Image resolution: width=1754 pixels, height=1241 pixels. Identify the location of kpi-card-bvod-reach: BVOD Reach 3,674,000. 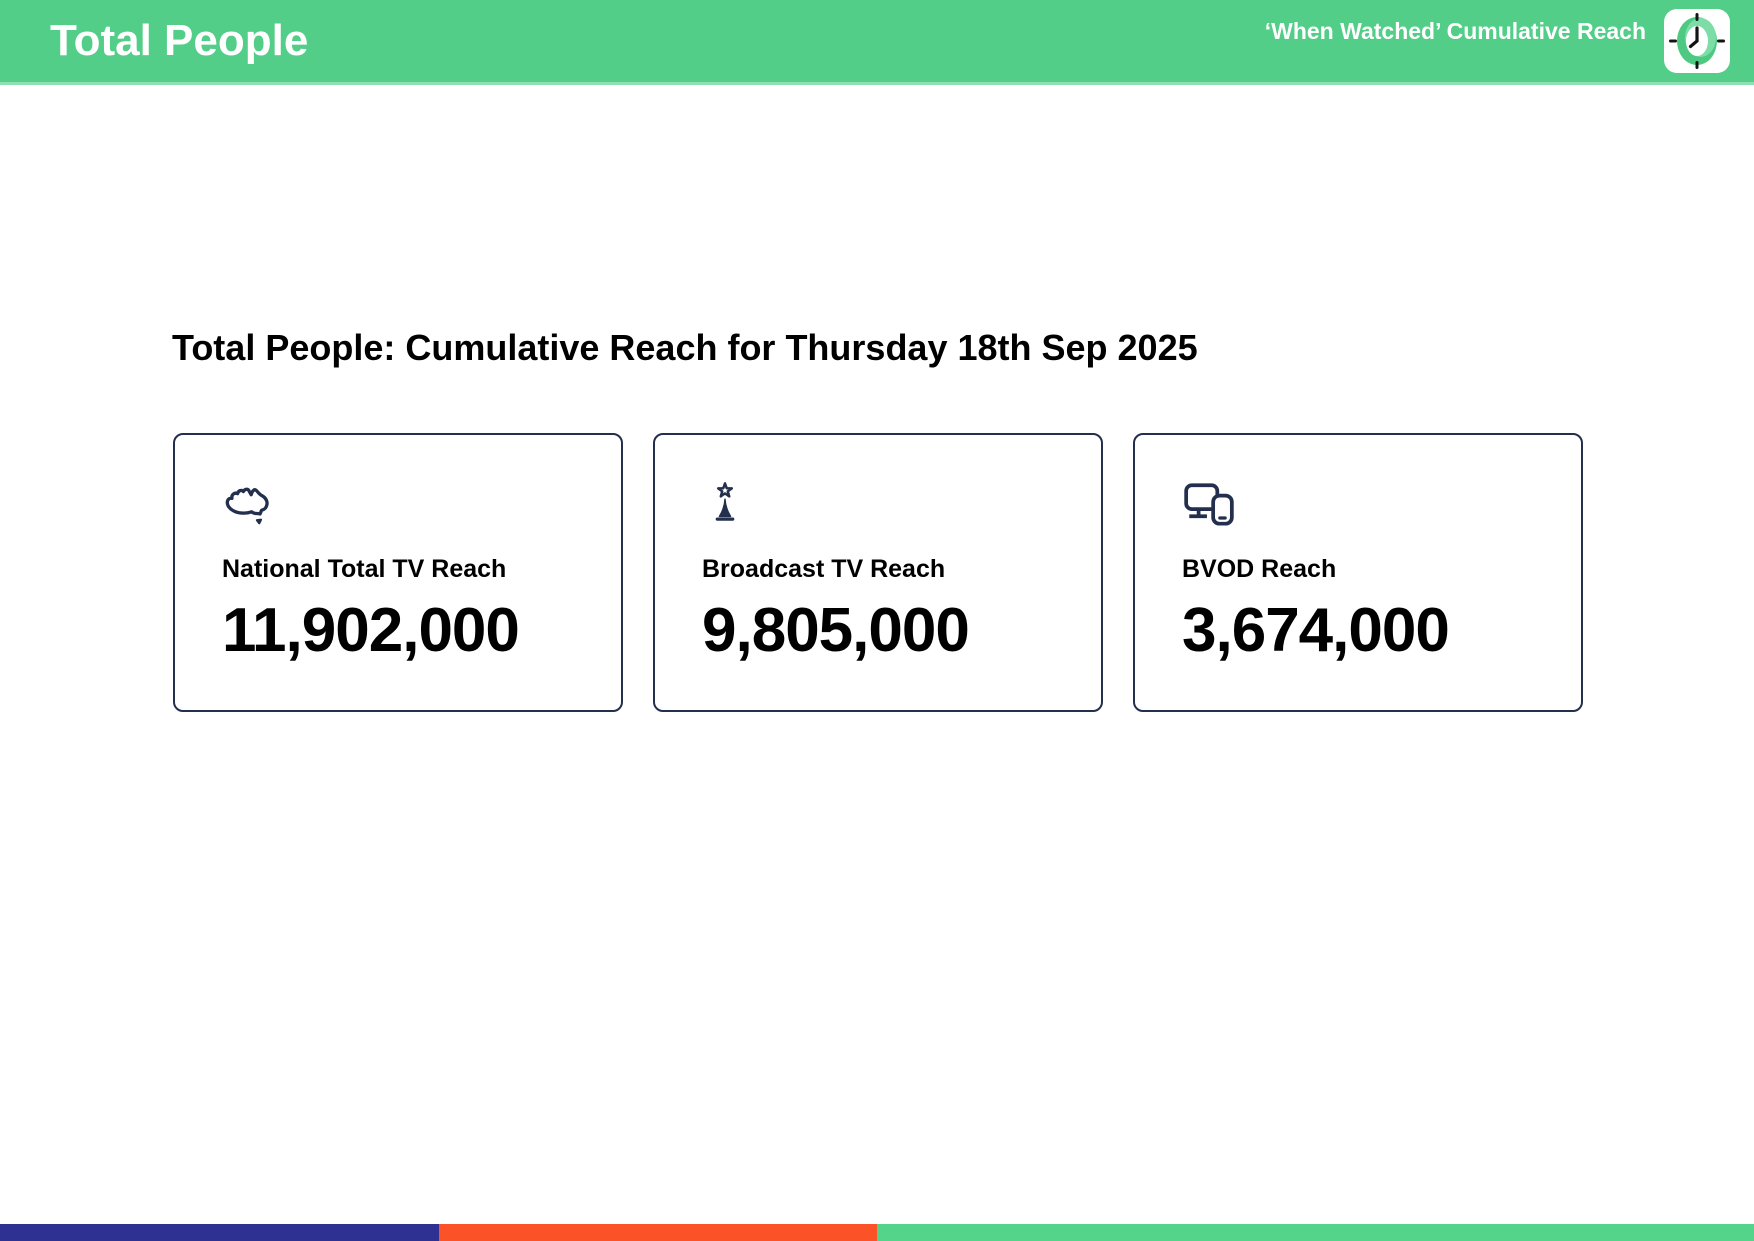
(1358, 572).